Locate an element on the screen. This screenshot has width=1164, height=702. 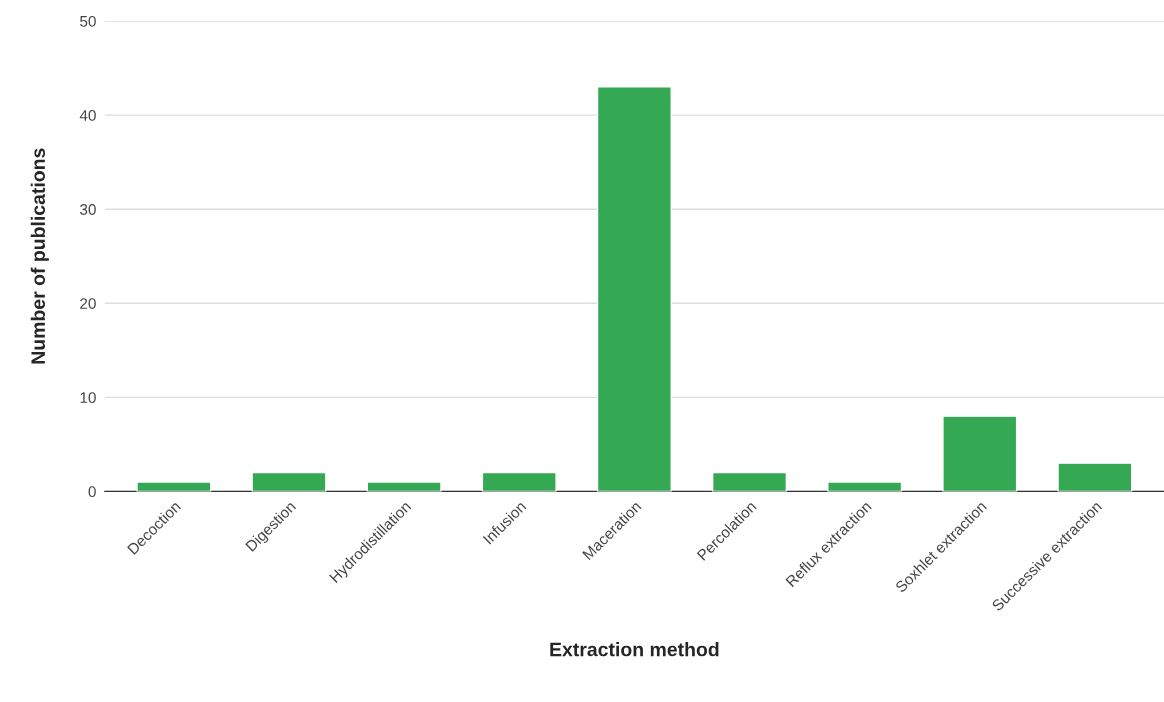
y-axis-title: Number of publications is located at coordinates (39, 256).